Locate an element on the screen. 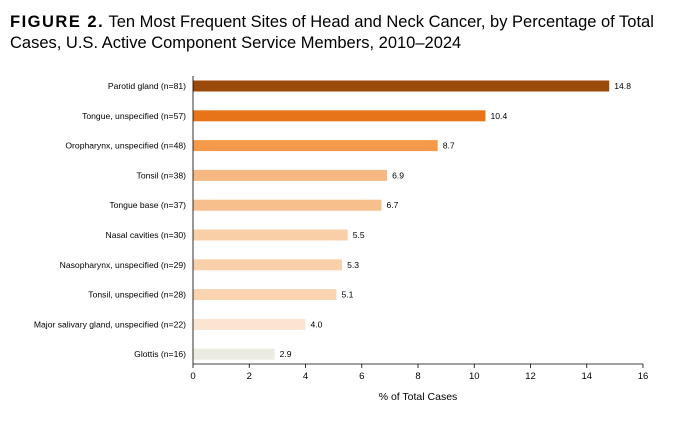 This screenshot has height=427, width=680. x-tick-label: 2 is located at coordinates (249, 376).